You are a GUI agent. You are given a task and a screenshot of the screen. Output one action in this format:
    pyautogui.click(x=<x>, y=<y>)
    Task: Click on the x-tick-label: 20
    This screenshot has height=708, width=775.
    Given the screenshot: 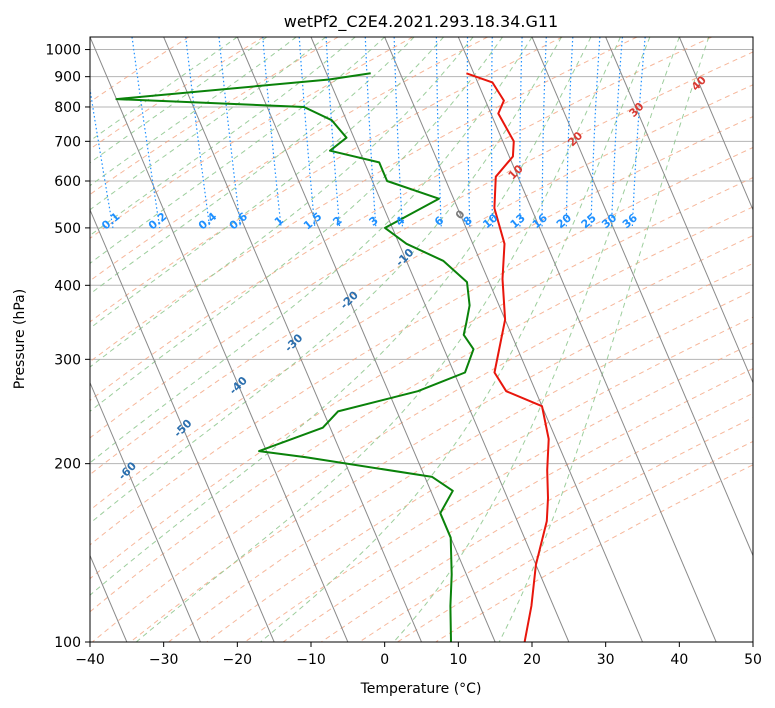 What is the action you would take?
    pyautogui.click(x=532, y=660)
    